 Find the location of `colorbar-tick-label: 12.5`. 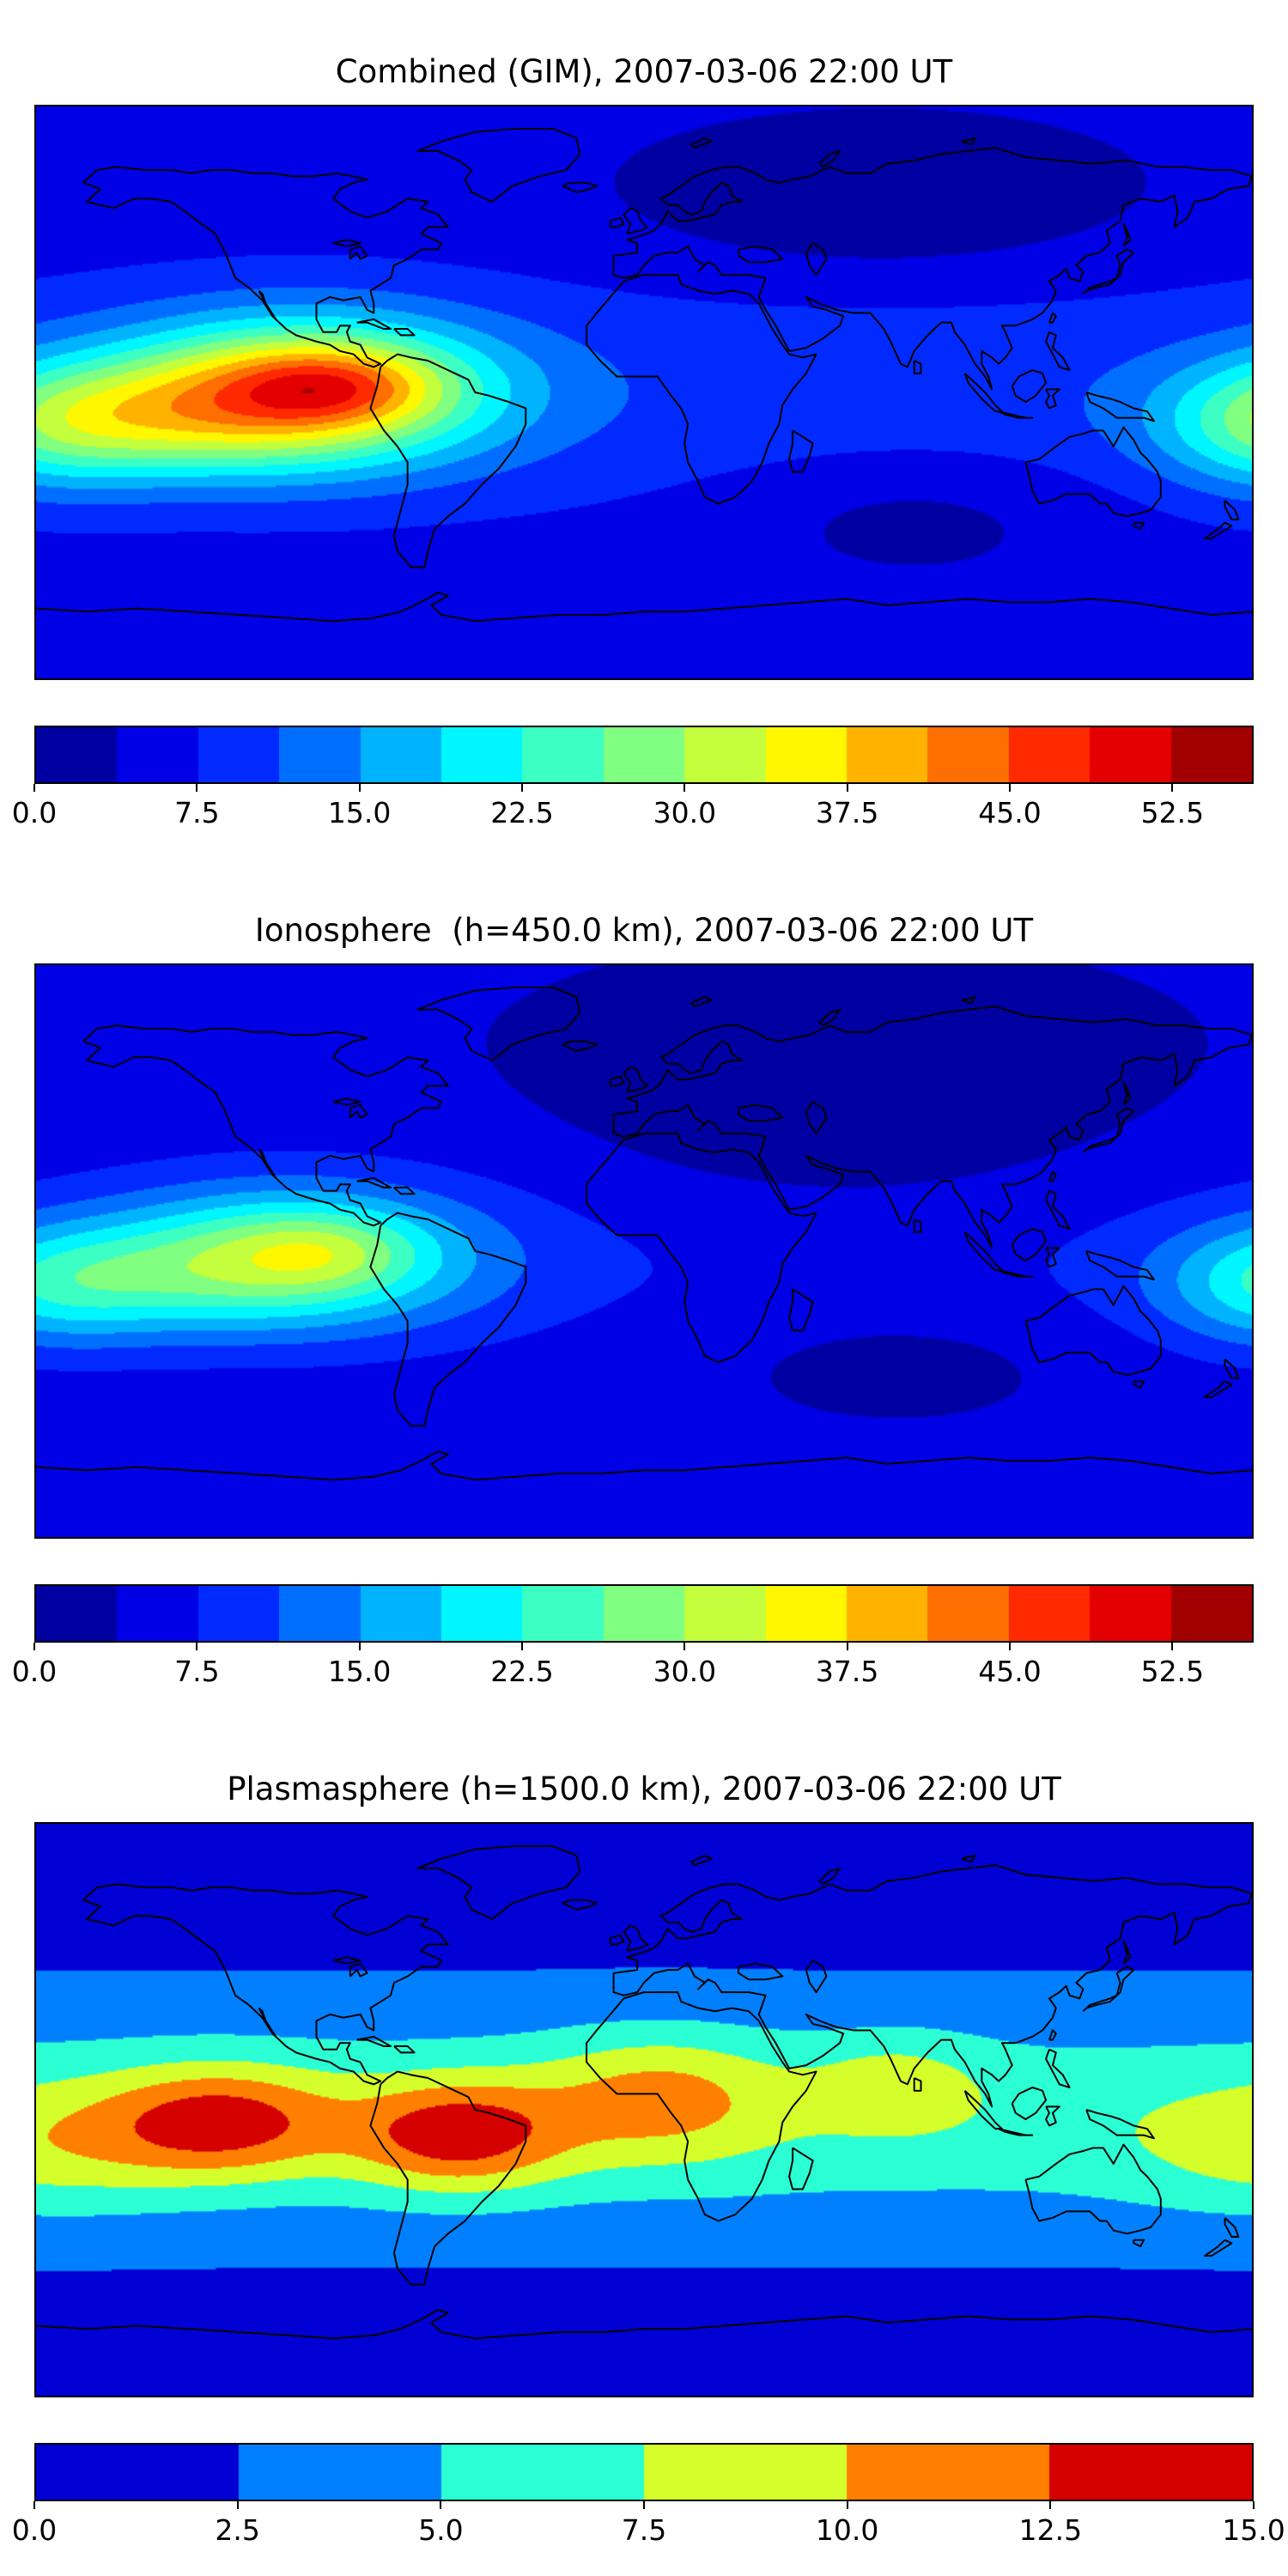

colorbar-tick-label: 12.5 is located at coordinates (1050, 2530).